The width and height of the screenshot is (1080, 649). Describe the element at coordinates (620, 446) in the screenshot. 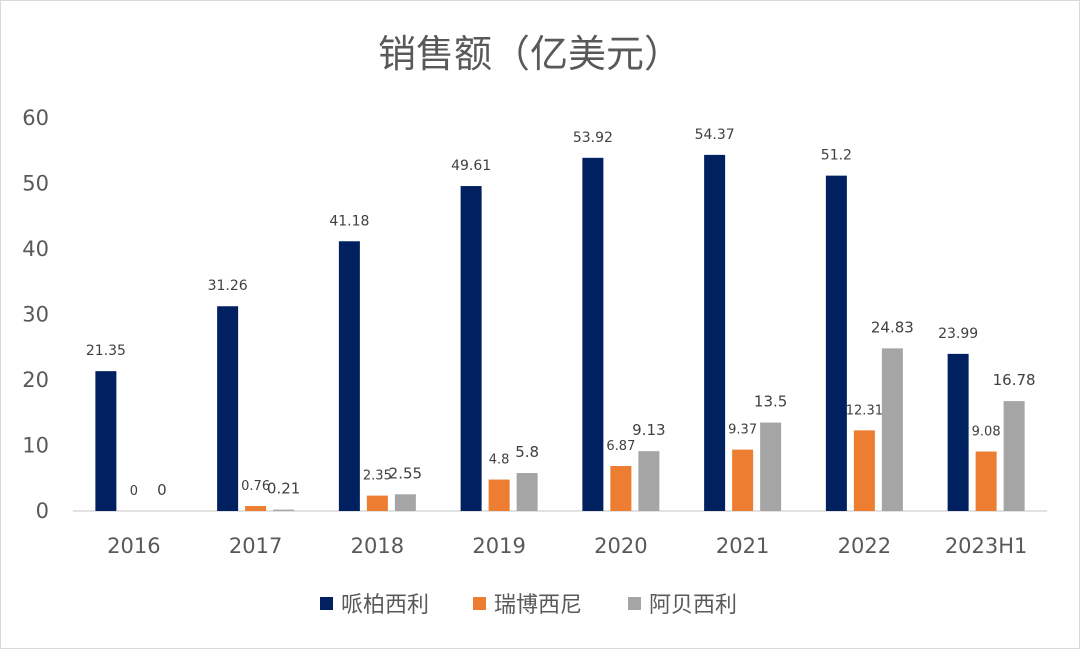

I see `data-label: 6.87` at that location.